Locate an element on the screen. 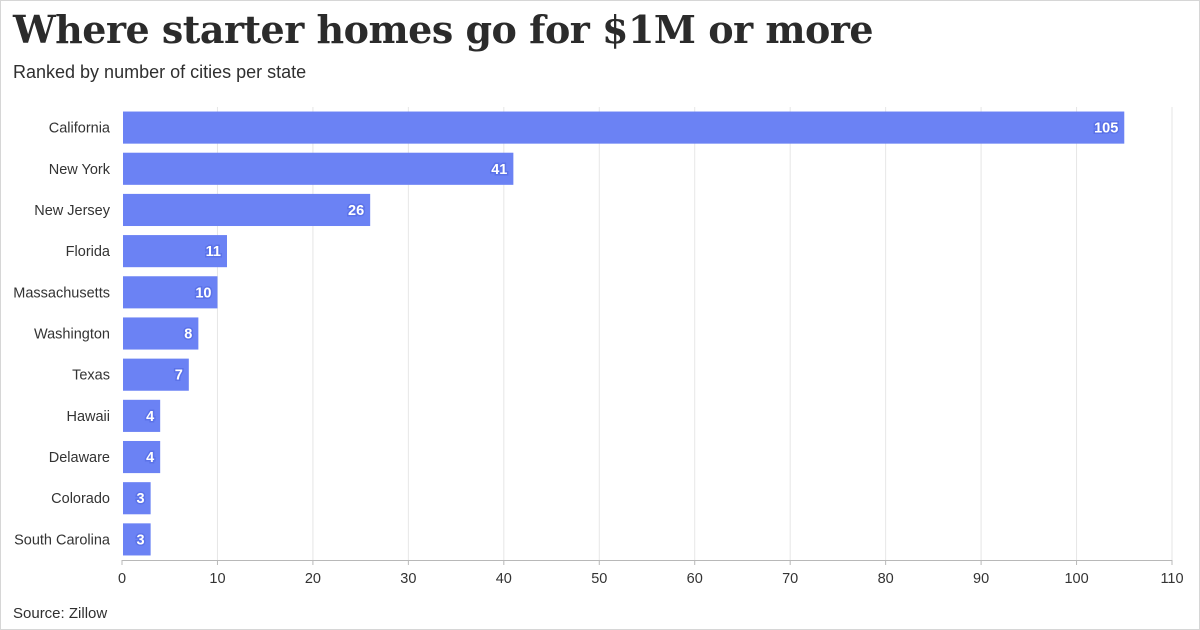 The width and height of the screenshot is (1200, 630). category-label: Colorado is located at coordinates (80, 499).